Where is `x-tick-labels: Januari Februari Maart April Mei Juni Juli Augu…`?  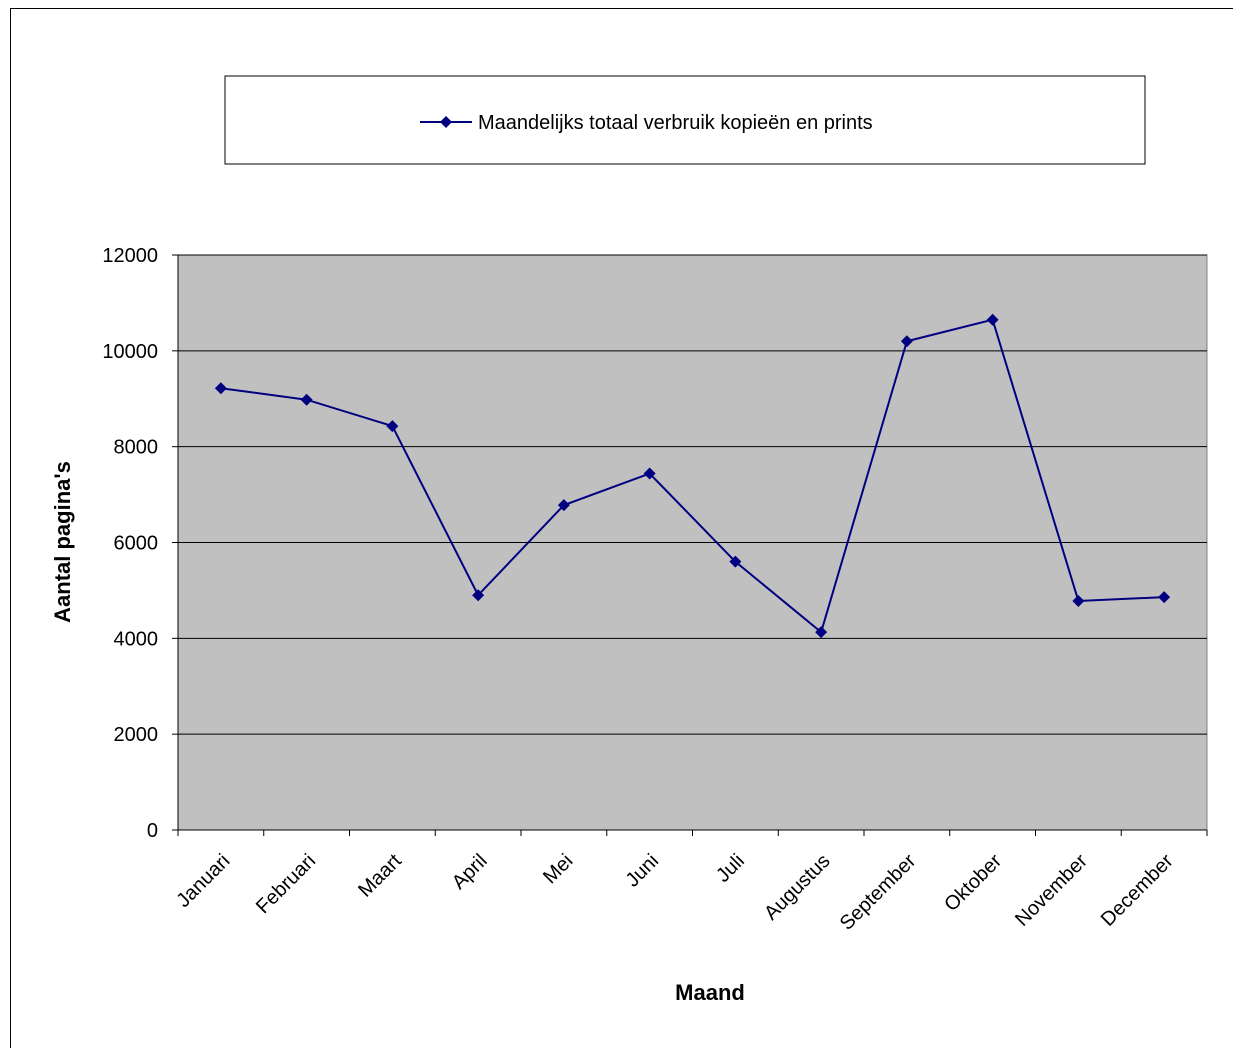
x-tick-labels: Januari Februari Maart April Mei Juni Juli Augu… is located at coordinates (674, 892).